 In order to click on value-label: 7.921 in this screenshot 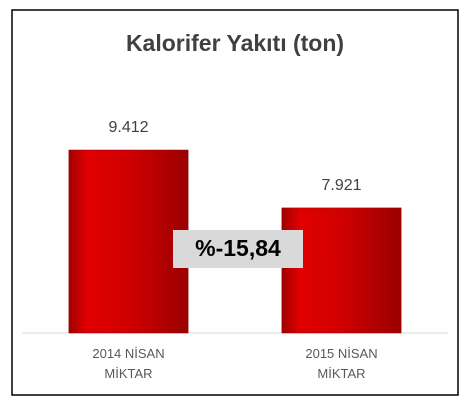, I will do `click(341, 185)`.